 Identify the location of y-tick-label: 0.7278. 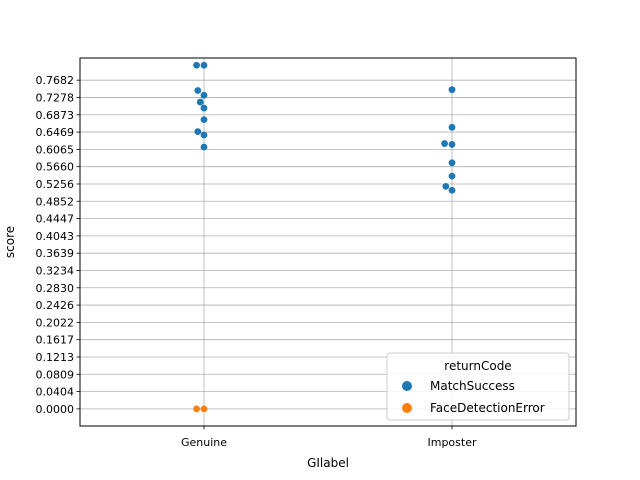
(55, 97).